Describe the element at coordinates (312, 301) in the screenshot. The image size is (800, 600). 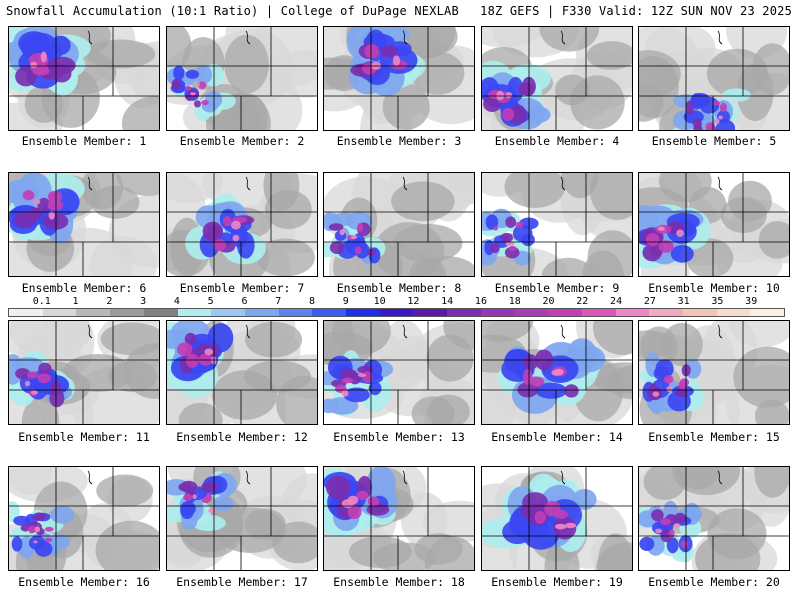
I see `colorbar-tick-label: 8` at that location.